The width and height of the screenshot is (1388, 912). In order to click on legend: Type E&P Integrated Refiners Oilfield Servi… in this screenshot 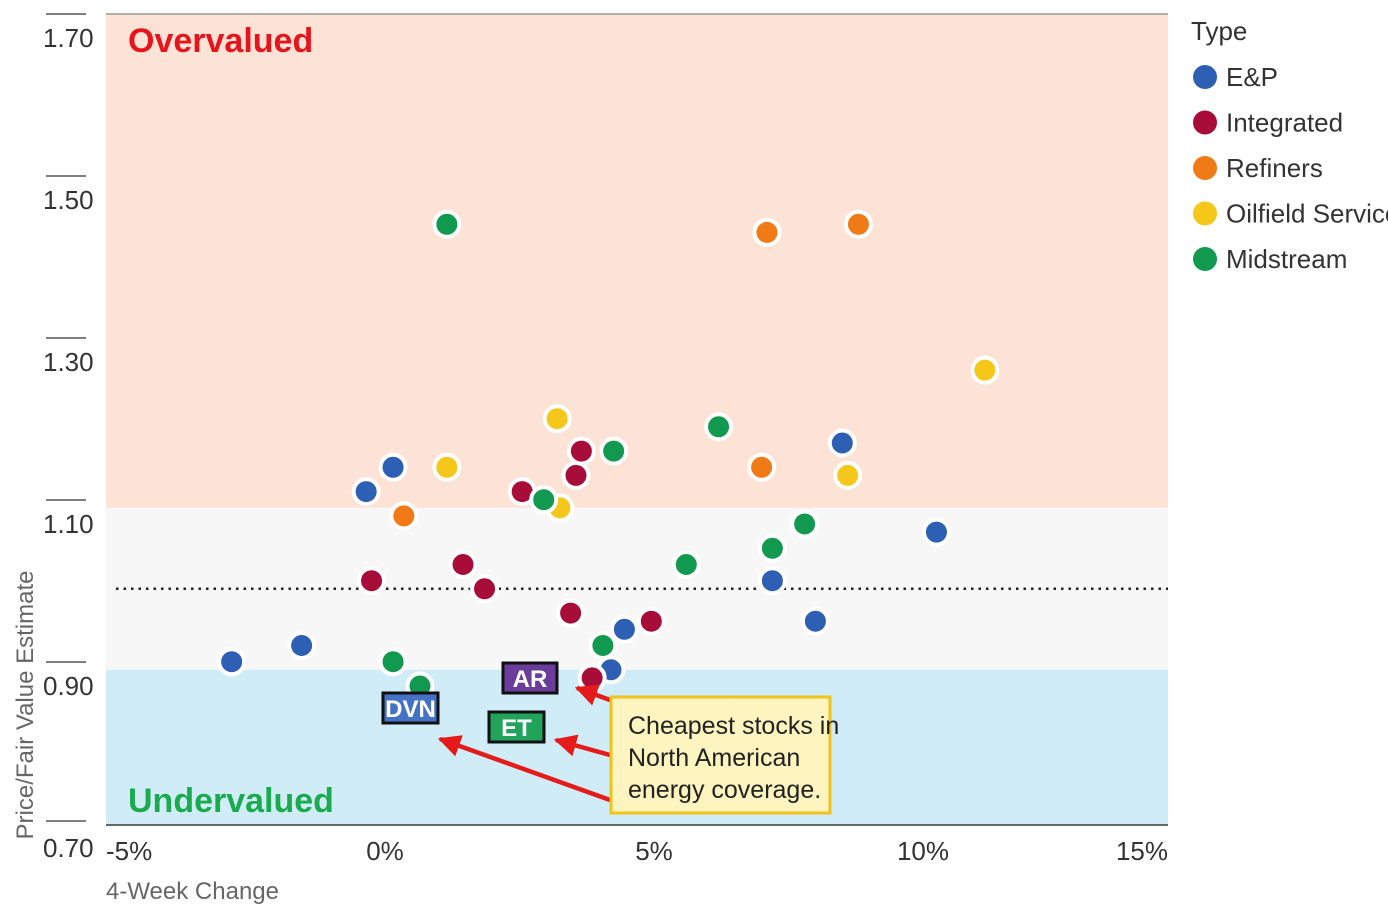, I will do `click(1289, 145)`.